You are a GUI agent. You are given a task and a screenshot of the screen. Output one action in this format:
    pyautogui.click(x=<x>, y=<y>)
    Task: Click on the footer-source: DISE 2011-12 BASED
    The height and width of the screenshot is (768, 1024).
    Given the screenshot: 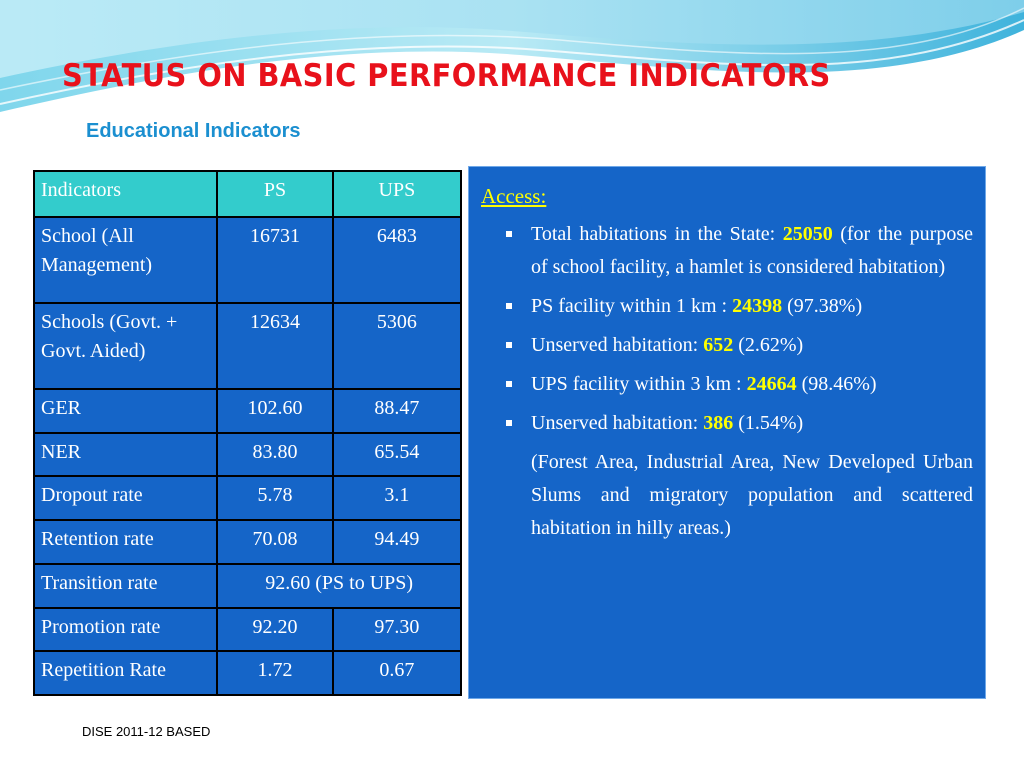 What is the action you would take?
    pyautogui.click(x=146, y=731)
    